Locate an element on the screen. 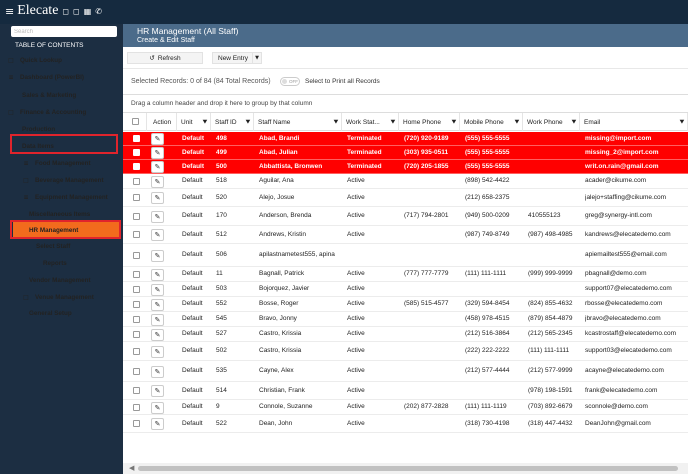 Image resolution: width=688 pixels, height=474 pixels. column-header-work-status: Work Stat... ▼ is located at coordinates (370, 122).